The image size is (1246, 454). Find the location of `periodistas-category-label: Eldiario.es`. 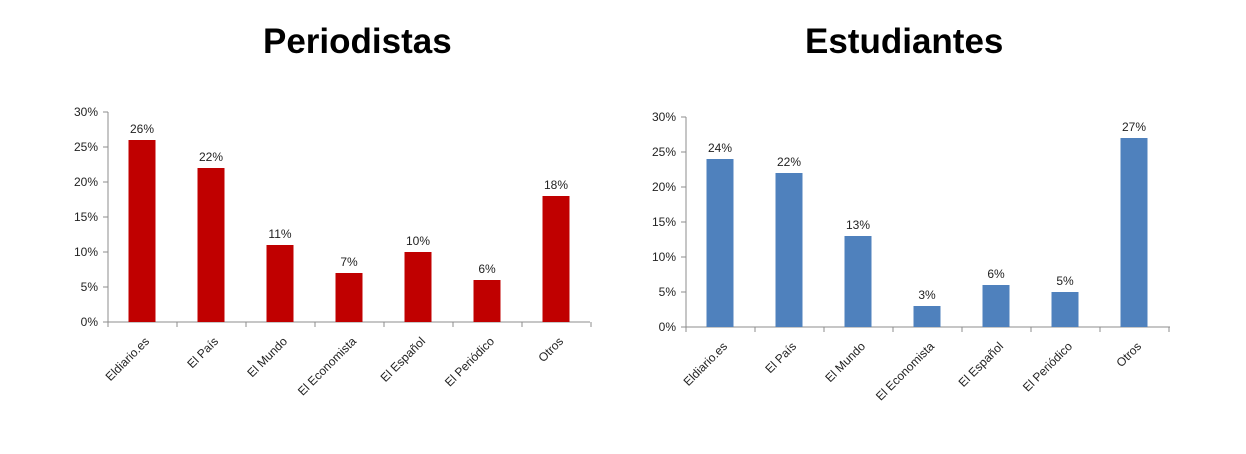

periodistas-category-label: Eldiario.es is located at coordinates (128, 359).